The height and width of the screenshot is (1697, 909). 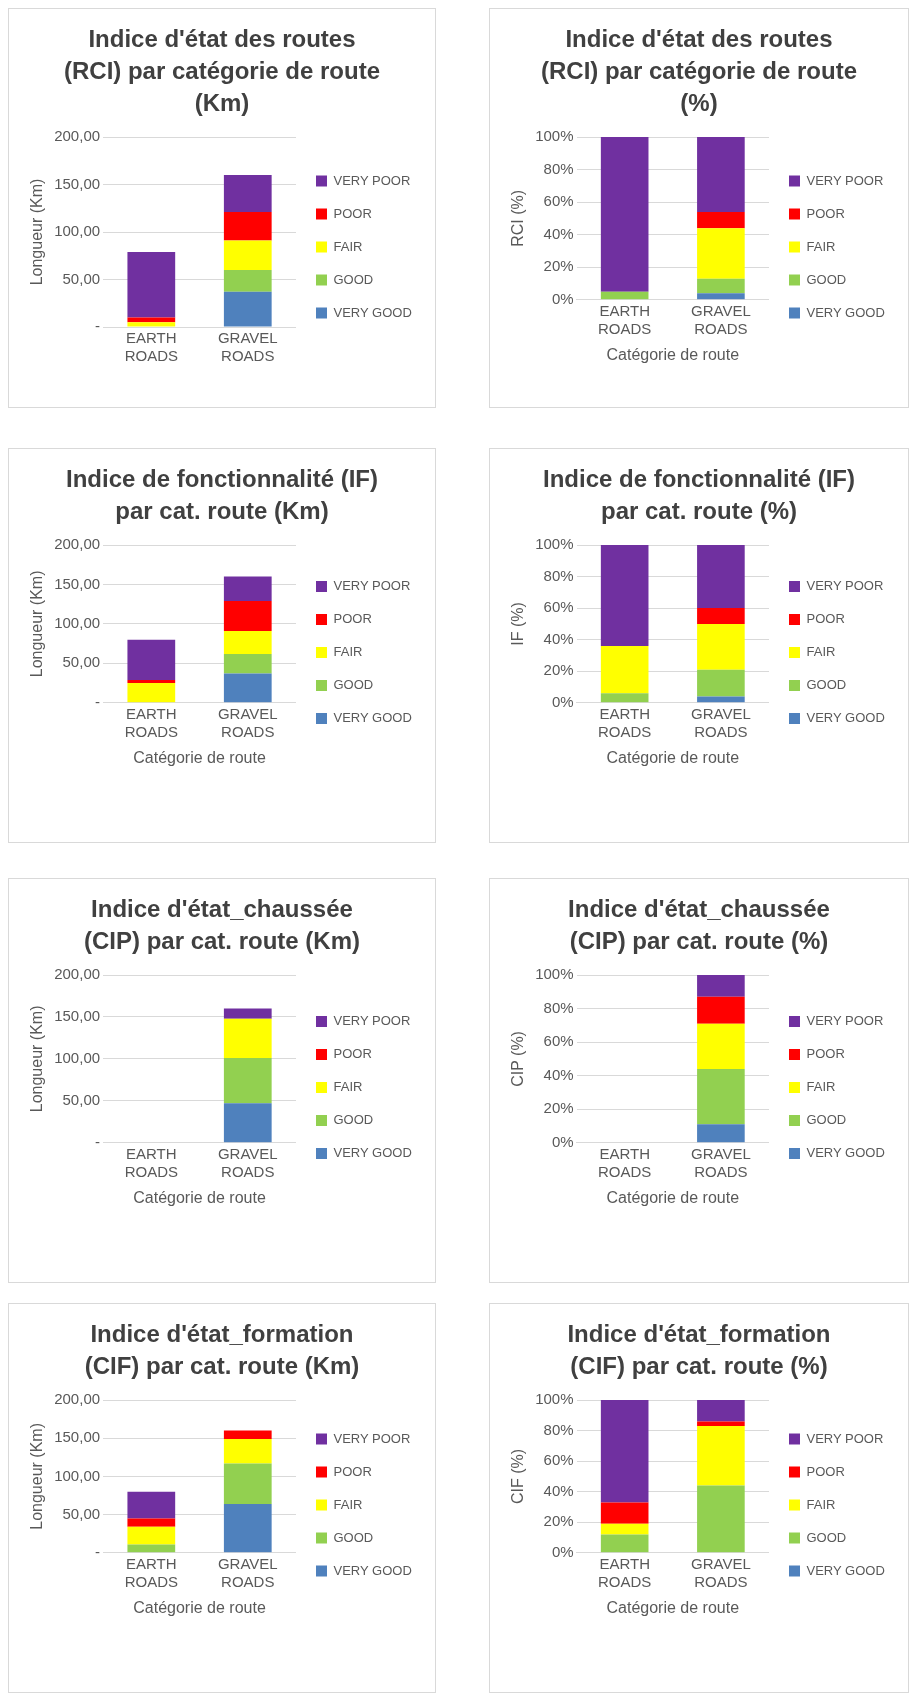 What do you see at coordinates (77, 623) in the screenshot?
I see `y-tick-label: 100,00` at bounding box center [77, 623].